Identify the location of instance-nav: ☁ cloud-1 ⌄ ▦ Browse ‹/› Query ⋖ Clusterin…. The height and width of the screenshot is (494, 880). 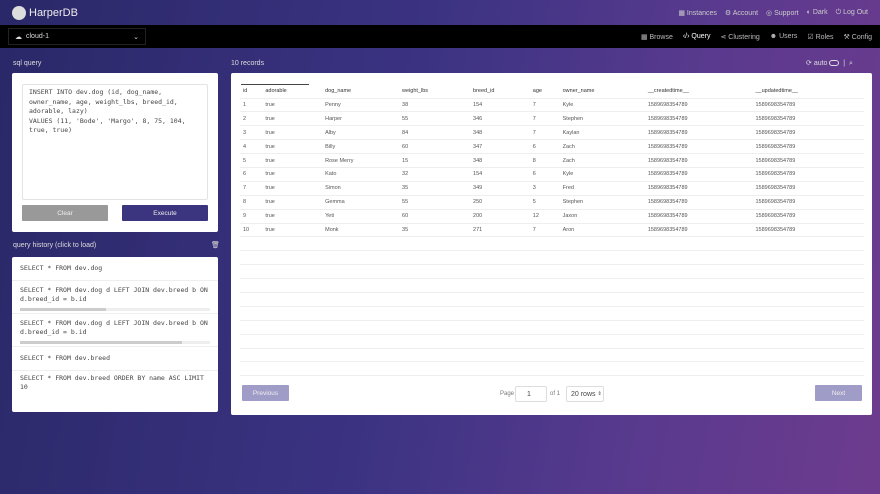
(440, 36).